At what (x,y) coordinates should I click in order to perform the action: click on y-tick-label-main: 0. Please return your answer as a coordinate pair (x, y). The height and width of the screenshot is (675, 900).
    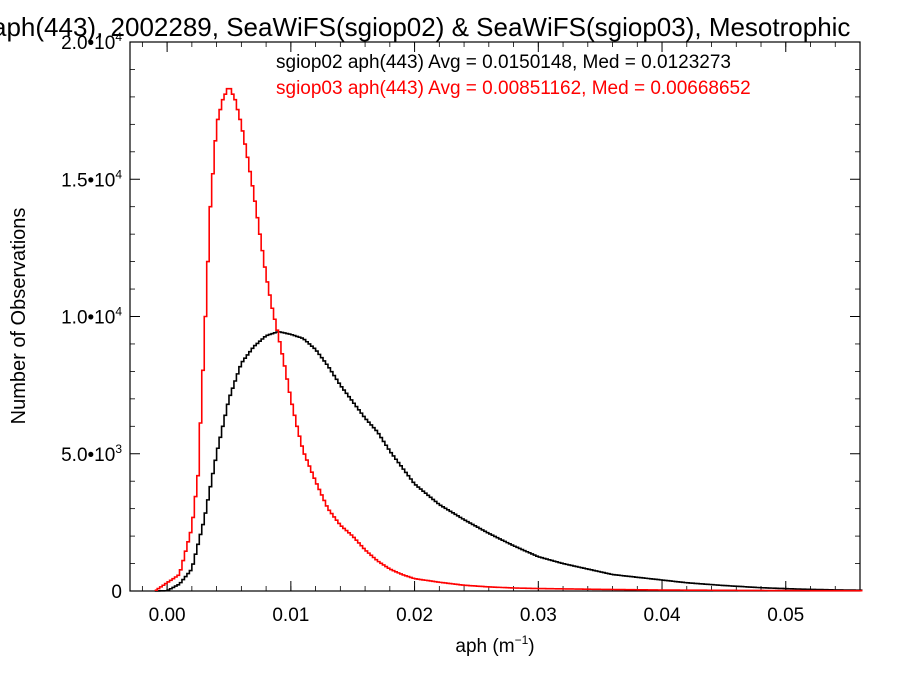
    Looking at the image, I should click on (116, 592).